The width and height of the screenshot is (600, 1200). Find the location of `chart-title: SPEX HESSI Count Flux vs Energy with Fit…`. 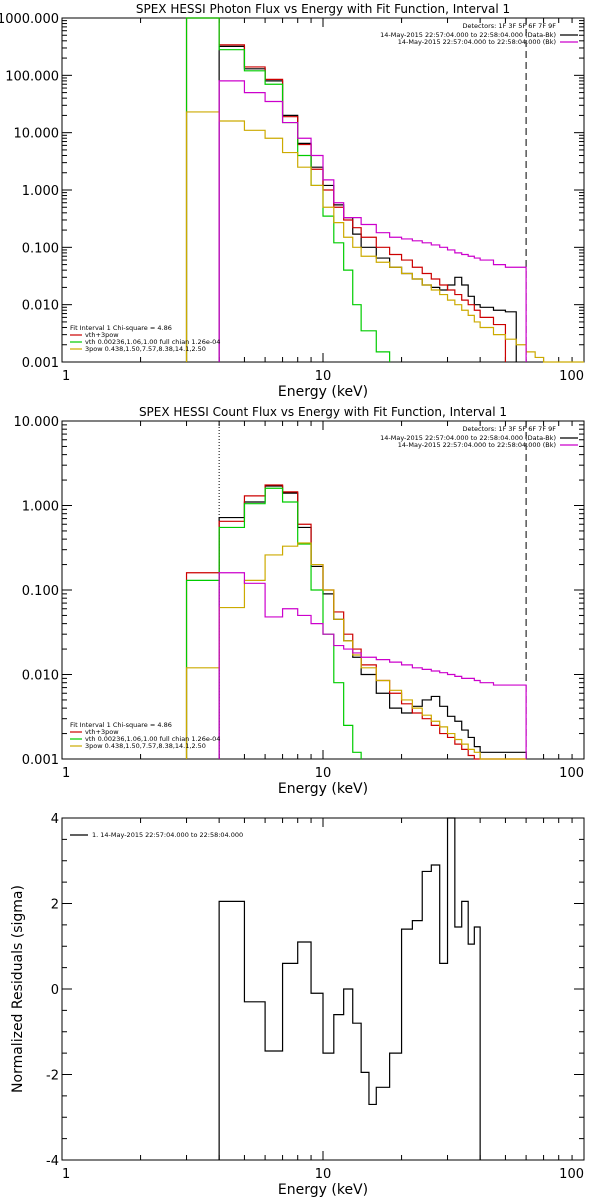

chart-title: SPEX HESSI Count Flux vs Energy with Fit… is located at coordinates (323, 412).